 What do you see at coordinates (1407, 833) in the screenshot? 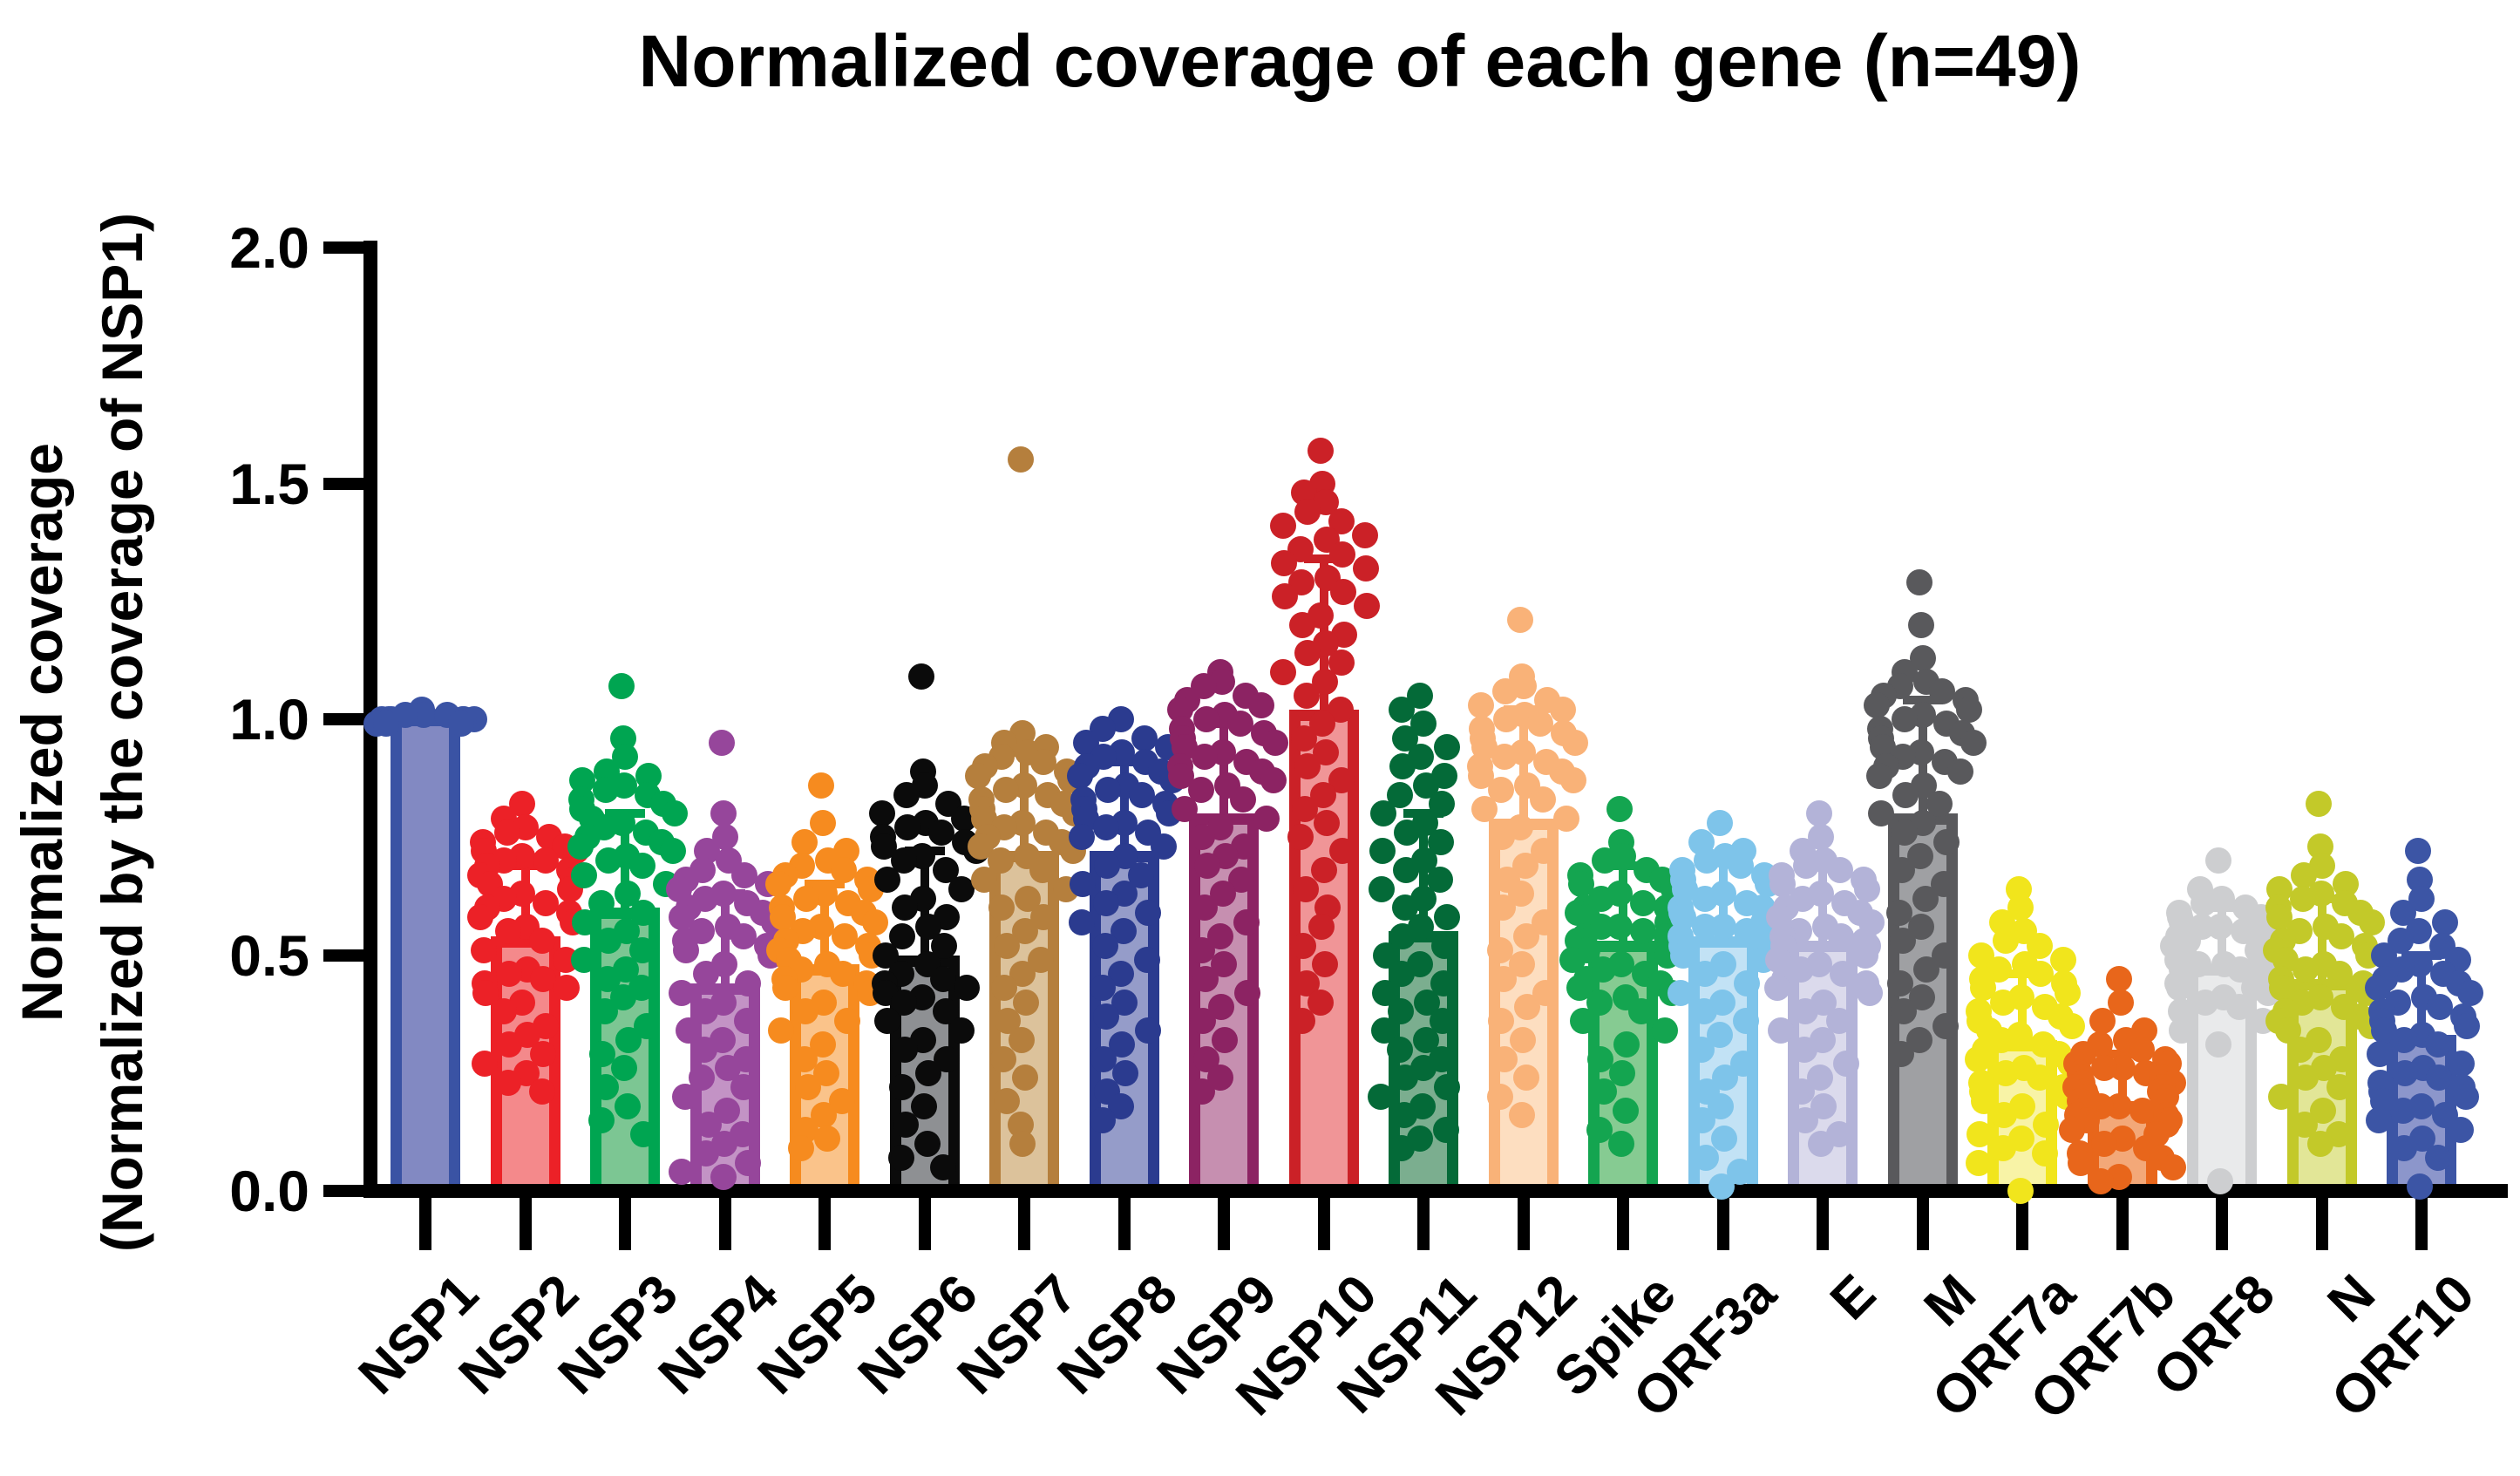
I see `data-point-NSP11` at bounding box center [1407, 833].